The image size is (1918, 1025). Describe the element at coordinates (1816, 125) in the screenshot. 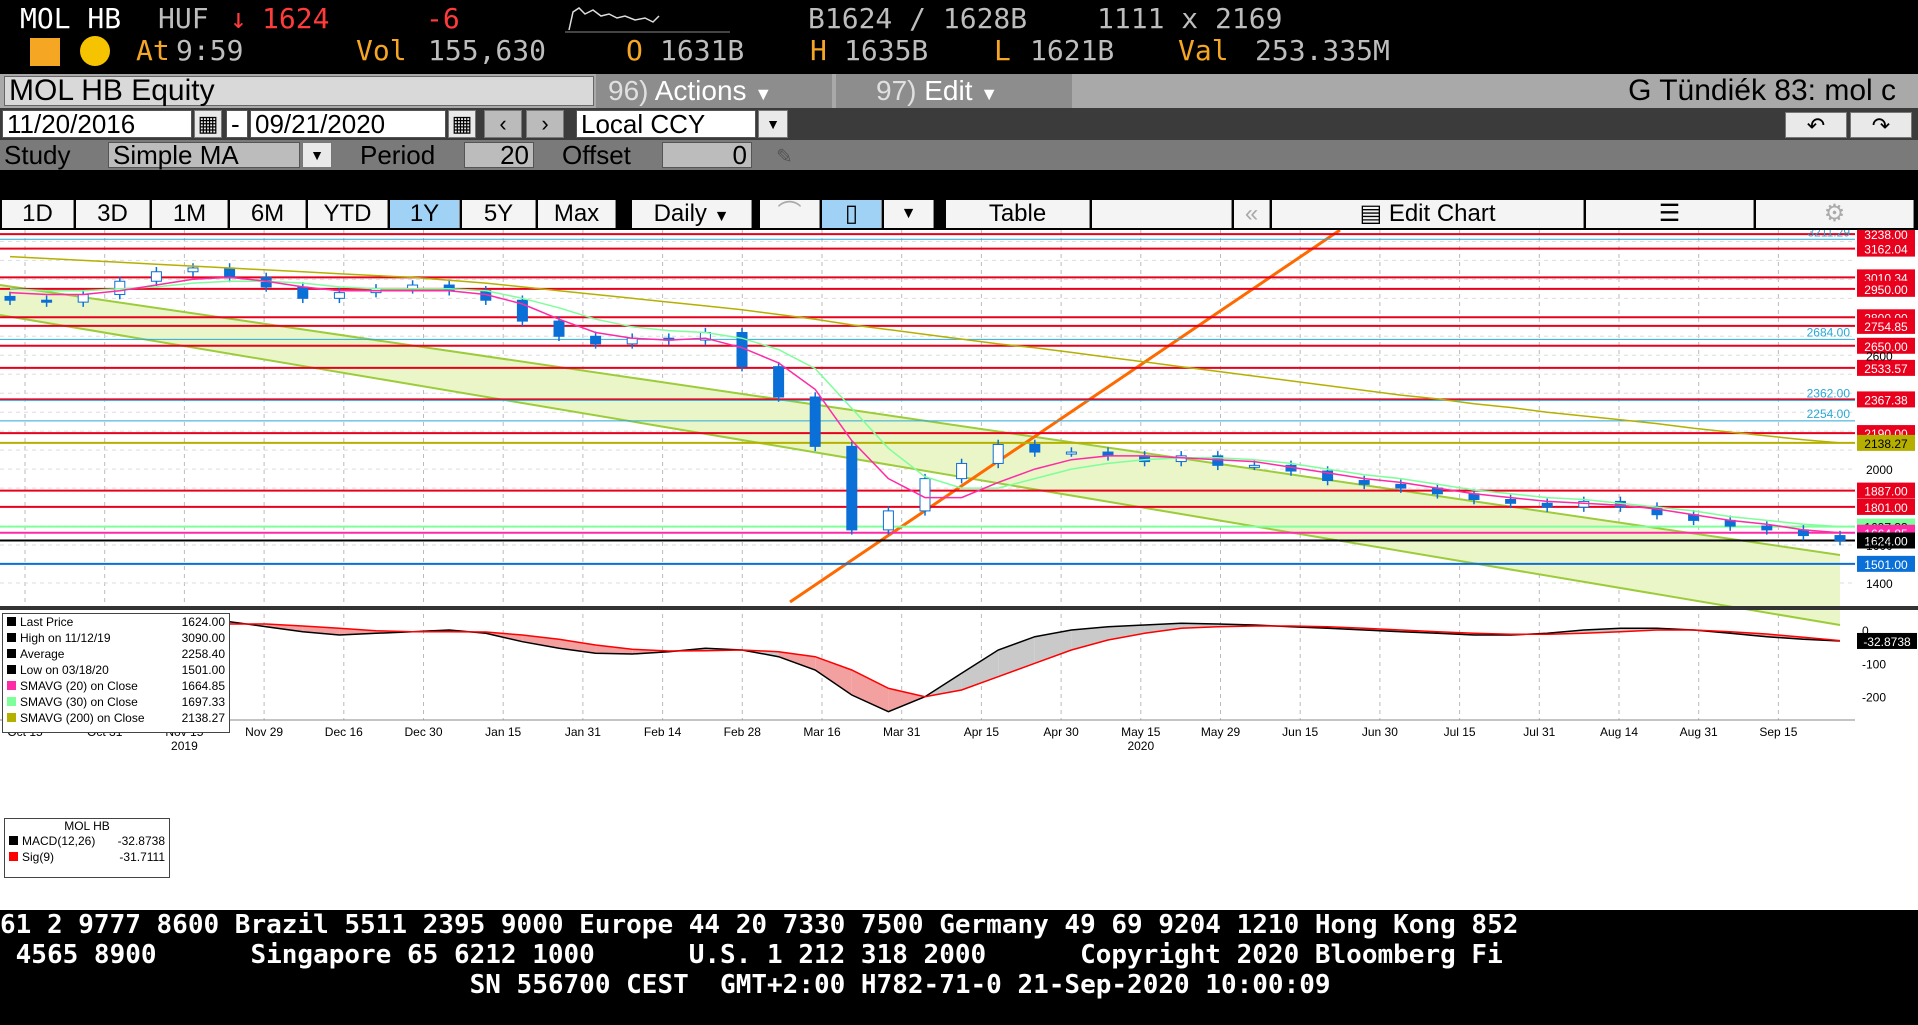

I see `undo-button: ↶` at that location.